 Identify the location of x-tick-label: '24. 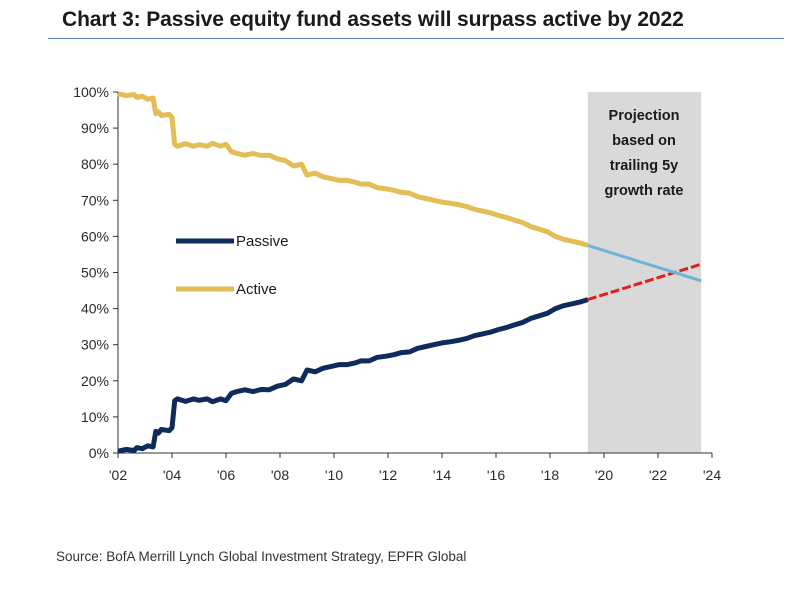
(712, 475).